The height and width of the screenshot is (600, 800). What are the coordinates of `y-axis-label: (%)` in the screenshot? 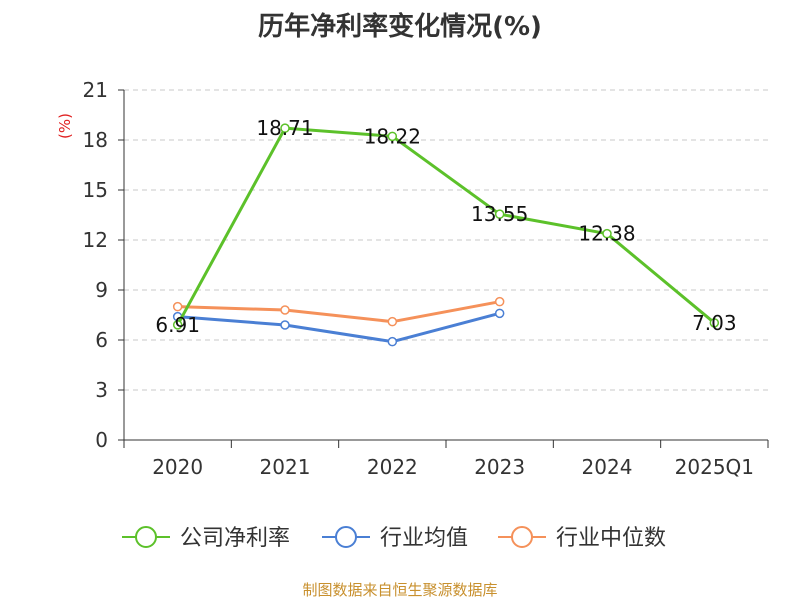 It's located at (65, 126).